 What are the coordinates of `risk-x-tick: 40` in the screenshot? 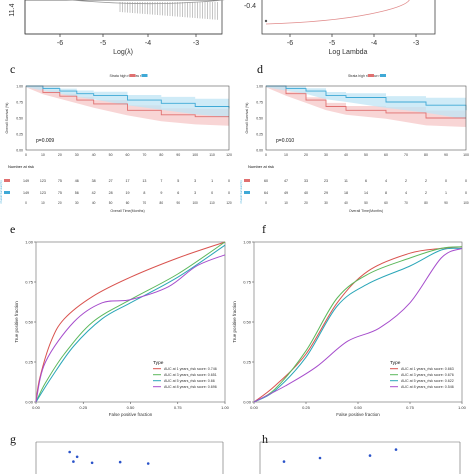 It's located at (94, 203).